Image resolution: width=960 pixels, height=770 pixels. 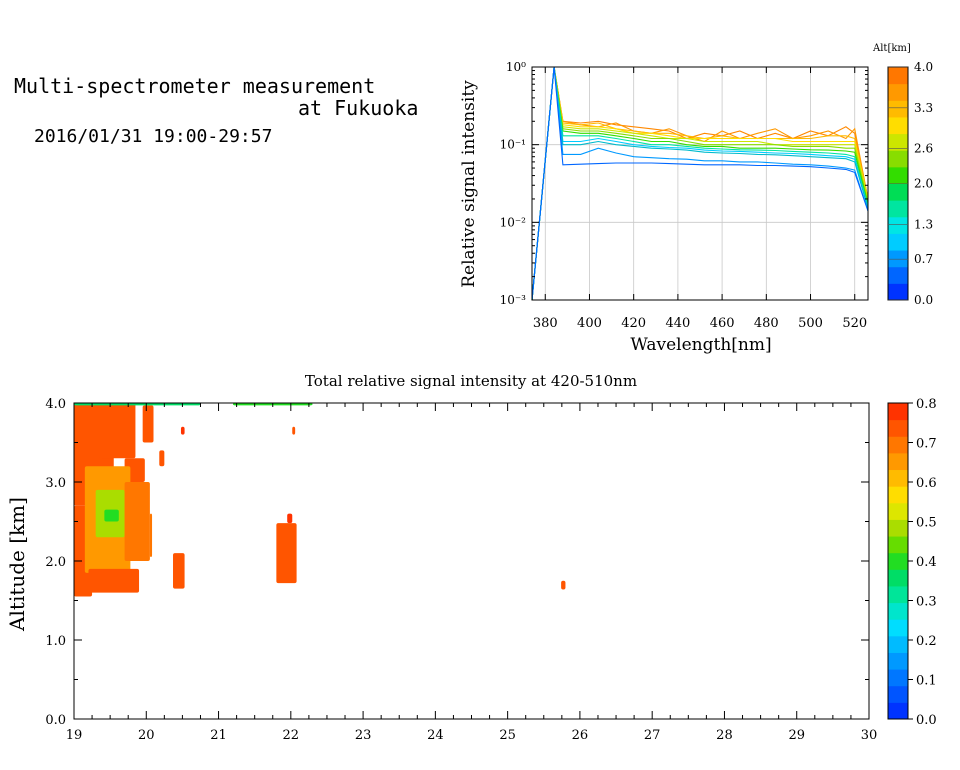 I want to click on heatmap-colorbar-label: 0.4, so click(x=926, y=562).